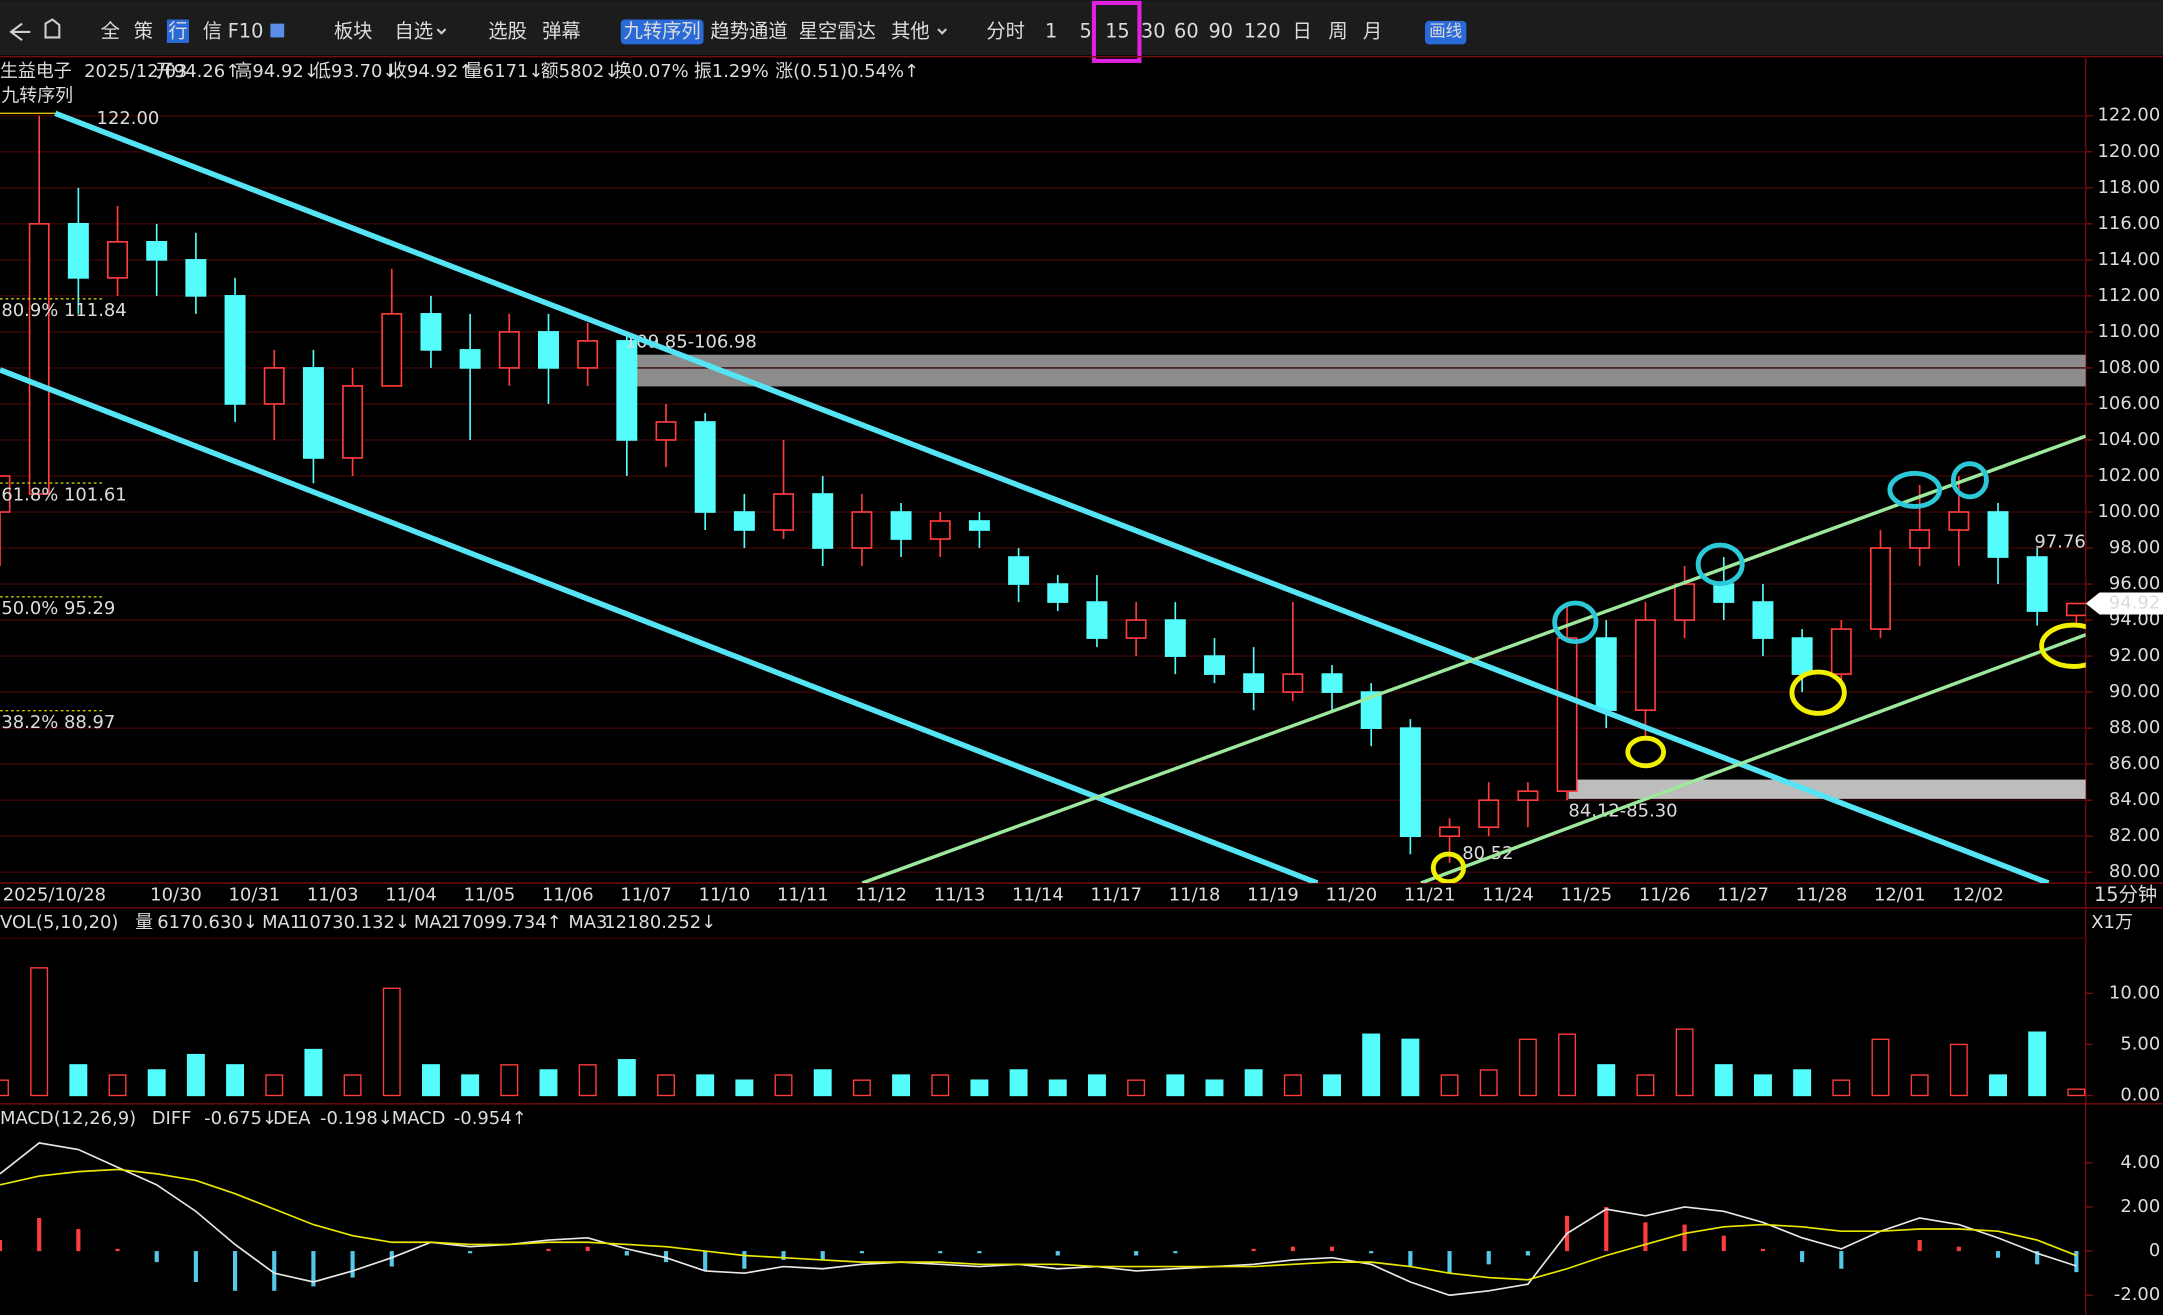 Image resolution: width=2163 pixels, height=1315 pixels. Describe the element at coordinates (2134, 992) in the screenshot. I see `y-tick-label: 10.00` at that location.